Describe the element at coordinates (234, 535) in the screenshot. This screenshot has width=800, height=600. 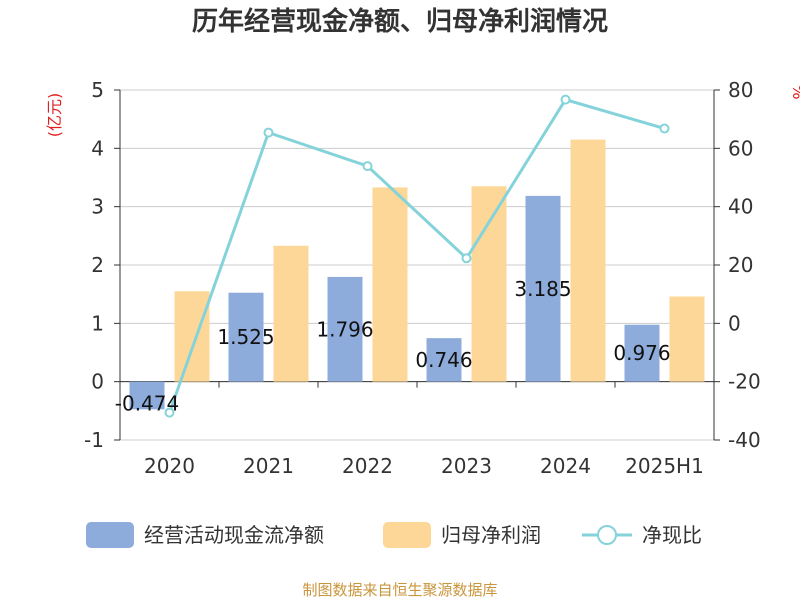
I see `legend-label-cashflow: 经营活动现金流净额` at that location.